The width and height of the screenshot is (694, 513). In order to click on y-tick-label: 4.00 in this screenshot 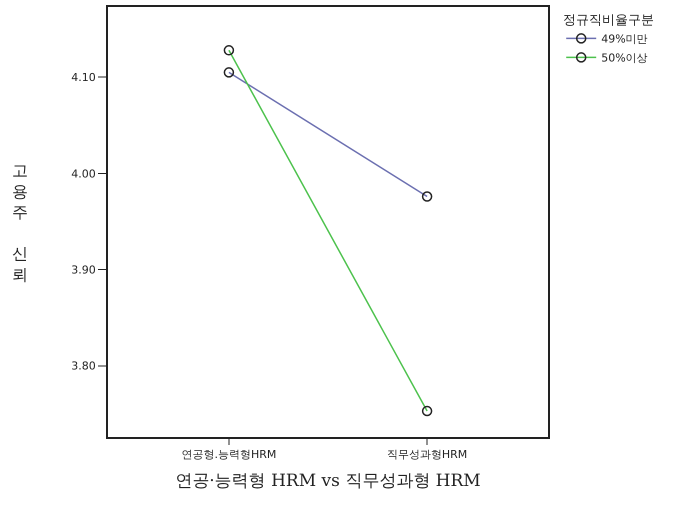, I will do `click(83, 173)`.